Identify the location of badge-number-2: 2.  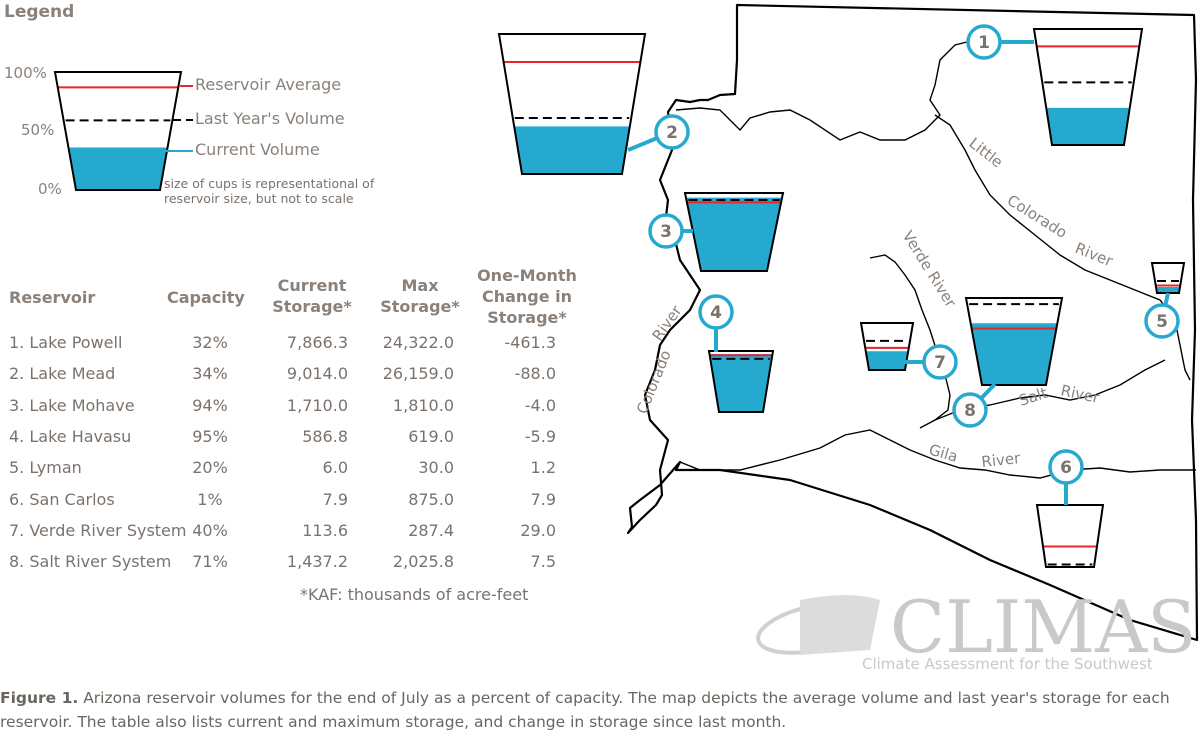
(672, 133).